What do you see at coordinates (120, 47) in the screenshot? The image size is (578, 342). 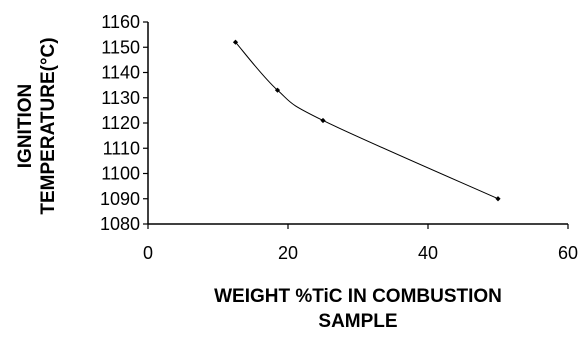 I see `y-tick-label: 1150` at bounding box center [120, 47].